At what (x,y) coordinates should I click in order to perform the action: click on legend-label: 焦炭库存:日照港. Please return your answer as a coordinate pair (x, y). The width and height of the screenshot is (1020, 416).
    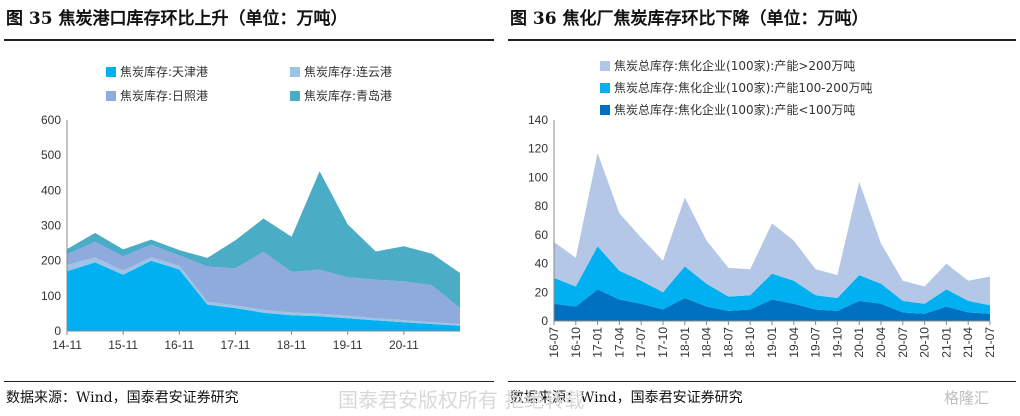
    Looking at the image, I should click on (164, 95).